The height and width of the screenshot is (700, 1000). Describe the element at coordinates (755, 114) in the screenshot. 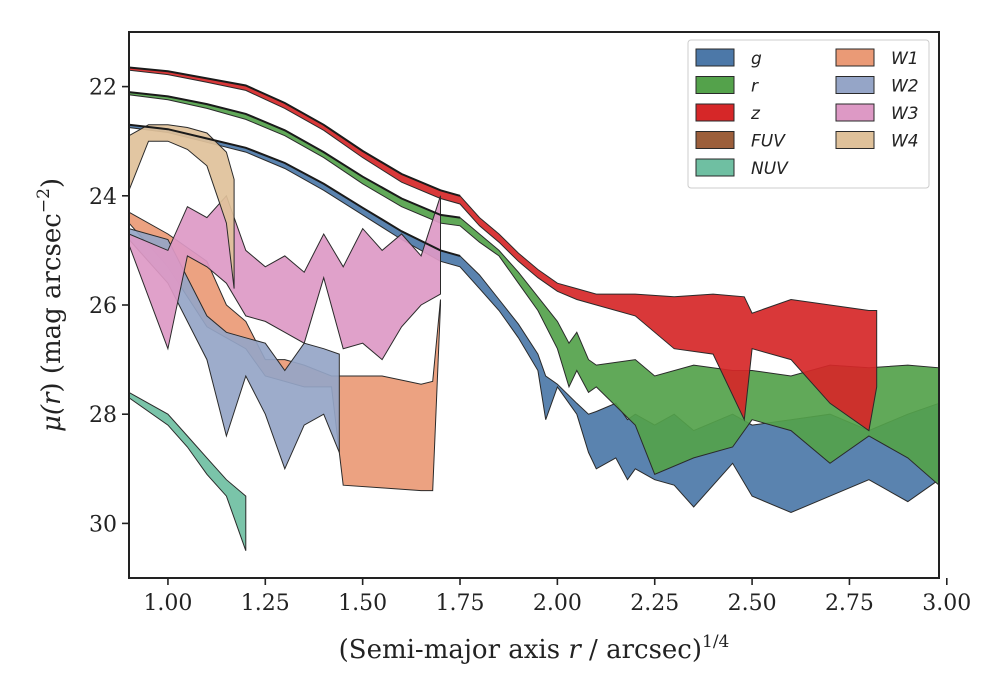

I see `legend-label: z` at that location.